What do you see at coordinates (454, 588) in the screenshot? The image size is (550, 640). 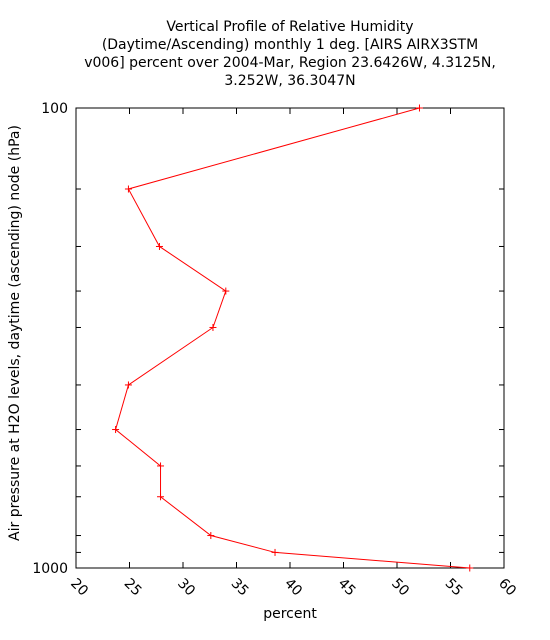 I see `x-tick-label: 55` at bounding box center [454, 588].